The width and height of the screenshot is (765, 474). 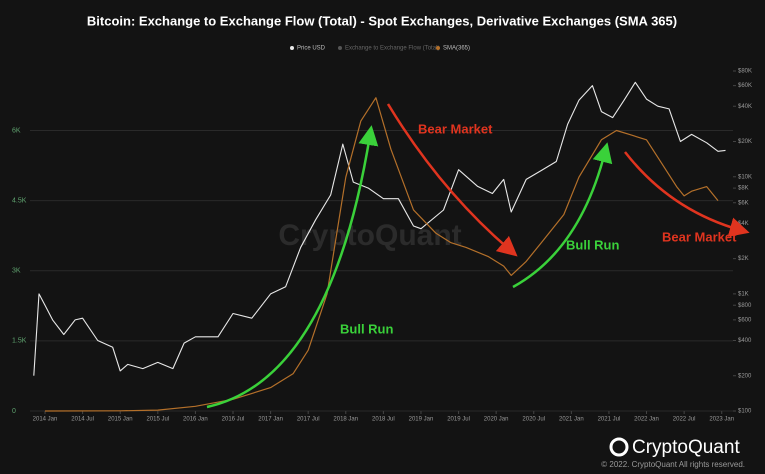 What do you see at coordinates (673, 464) in the screenshot?
I see `copyright: © 2022. CryptoQuant All rights reserved.` at bounding box center [673, 464].